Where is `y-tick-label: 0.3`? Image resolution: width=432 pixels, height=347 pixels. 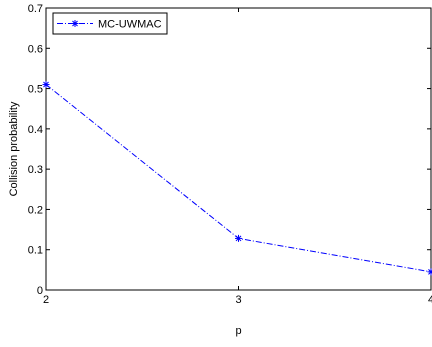
y-tick-label: 0.3 is located at coordinates (35, 170).